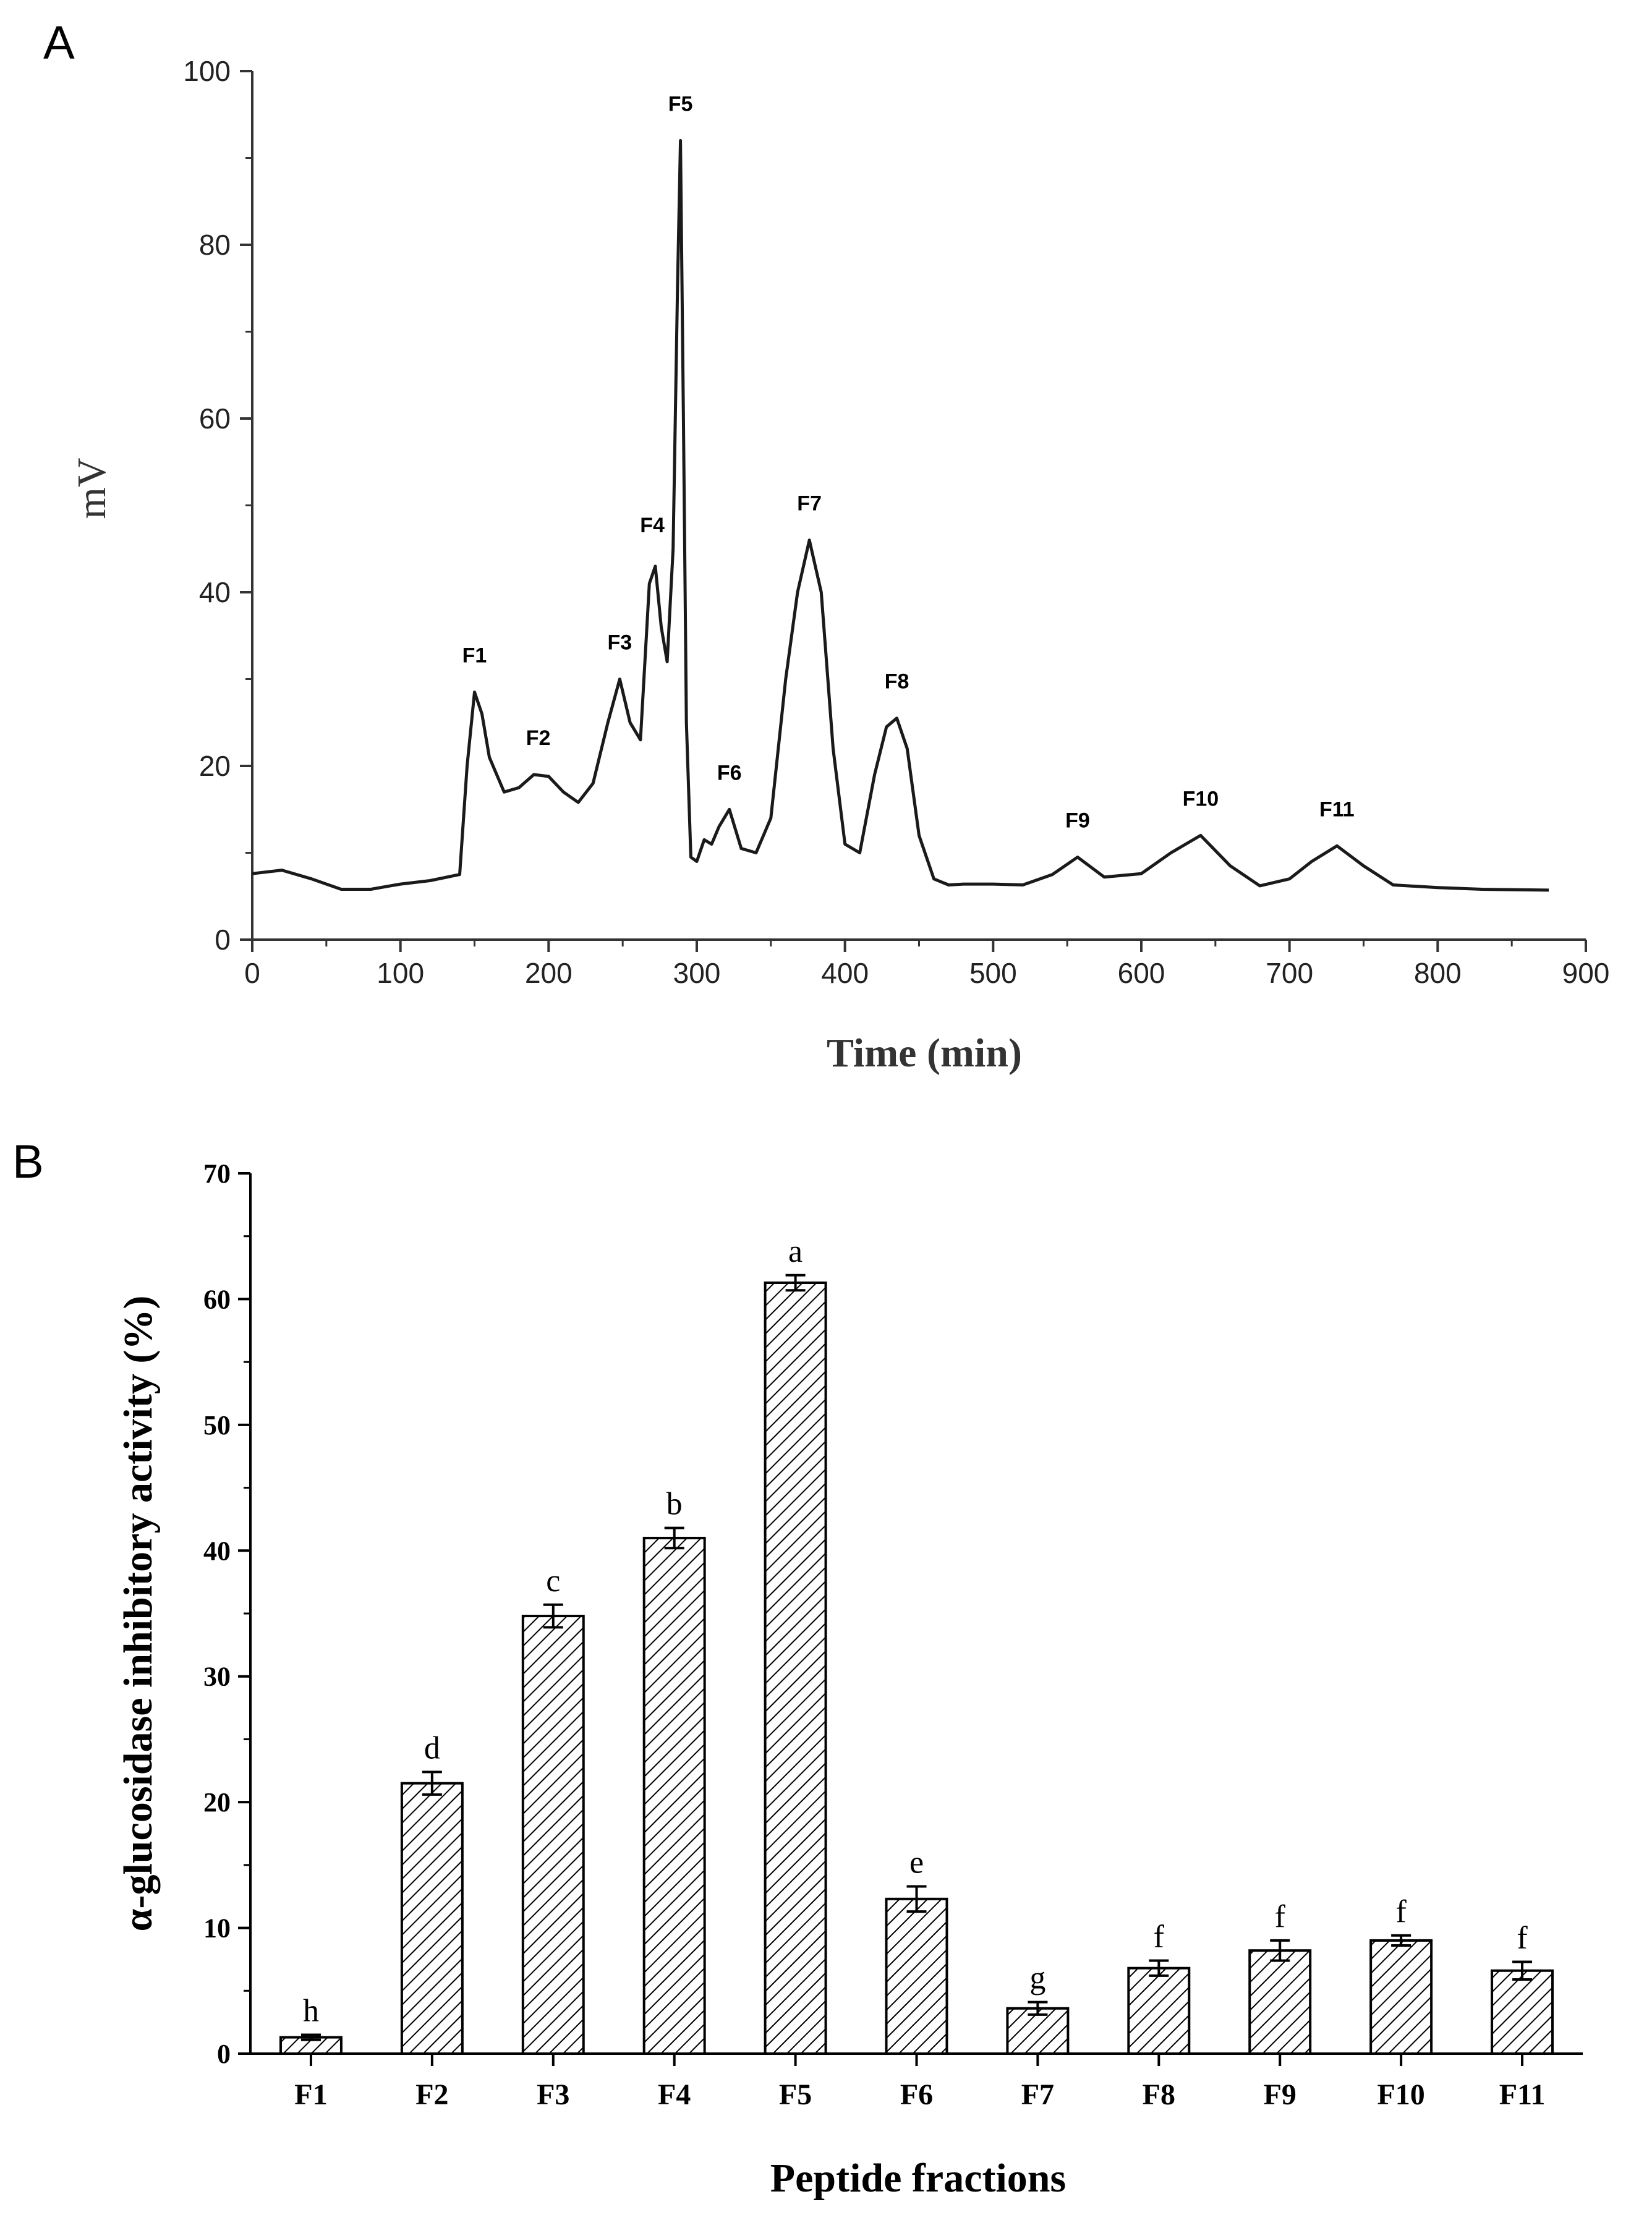  What do you see at coordinates (553, 1581) in the screenshot?
I see `significance-letter-f3: c` at bounding box center [553, 1581].